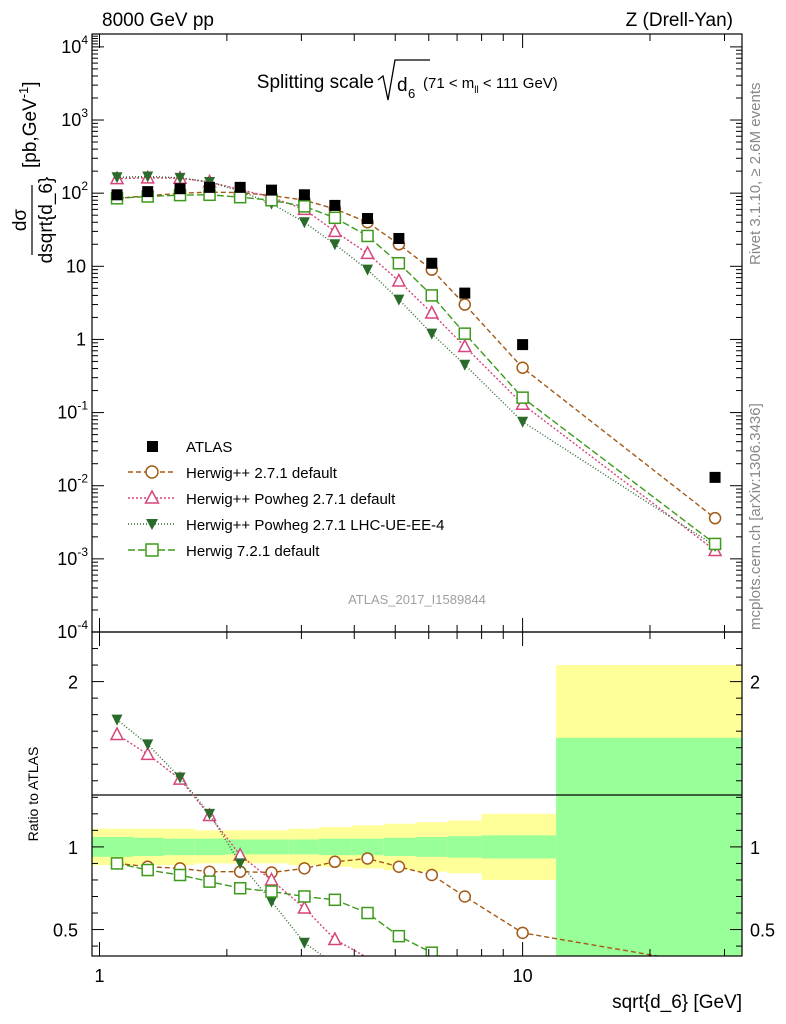  Describe the element at coordinates (402, 85) in the screenshot. I see `title-sym: d` at that location.